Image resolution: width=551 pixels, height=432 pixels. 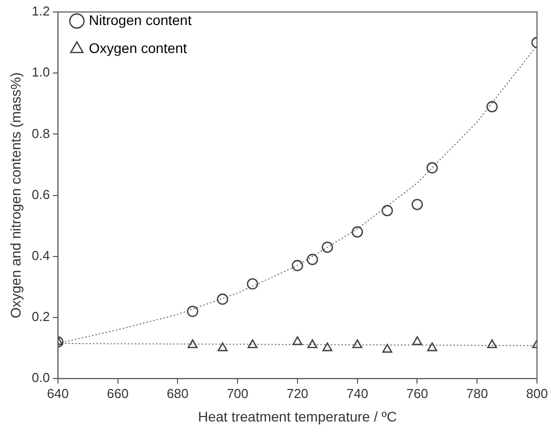 I want to click on legend-label: Oxygen content, so click(x=138, y=48).